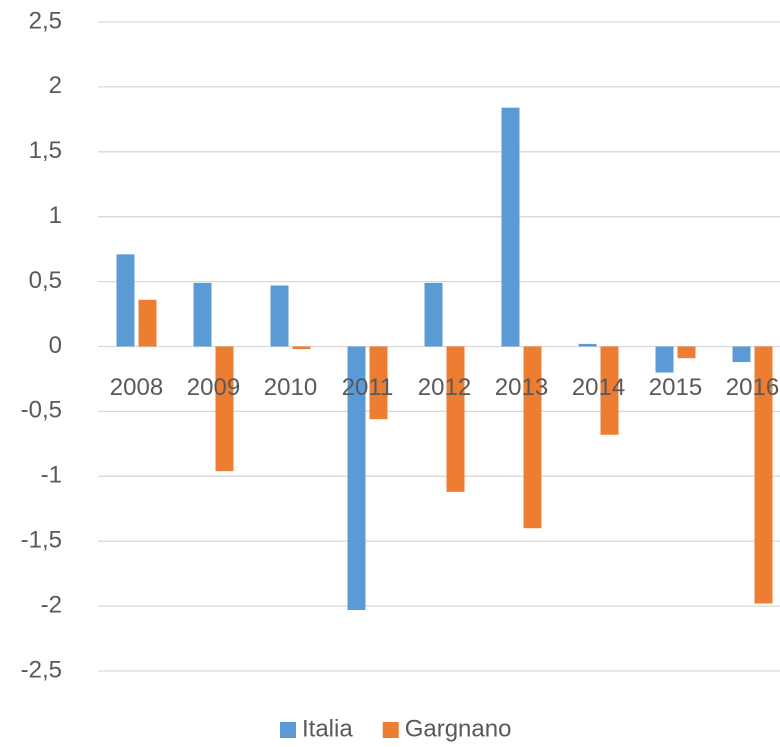 This screenshot has width=780, height=747. Describe the element at coordinates (444, 387) in the screenshot. I see `x-tick-label: 2012` at that location.